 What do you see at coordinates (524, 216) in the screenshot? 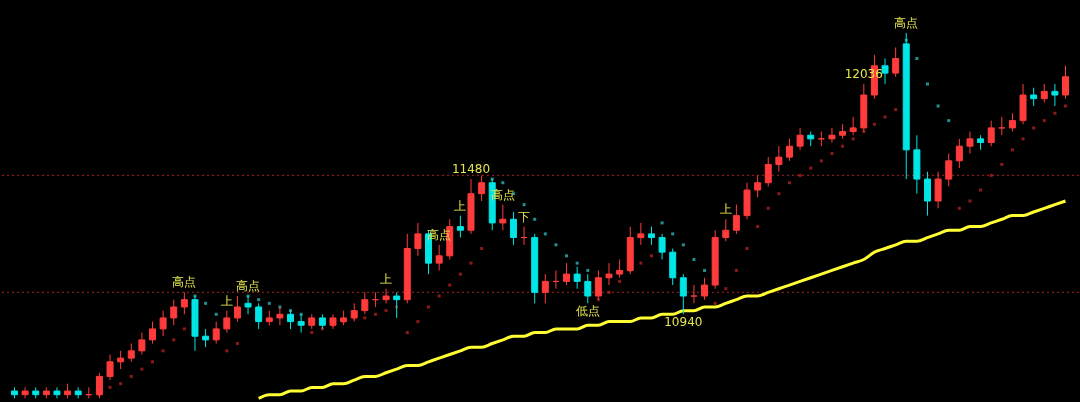
I see `text: 下` at bounding box center [524, 216].